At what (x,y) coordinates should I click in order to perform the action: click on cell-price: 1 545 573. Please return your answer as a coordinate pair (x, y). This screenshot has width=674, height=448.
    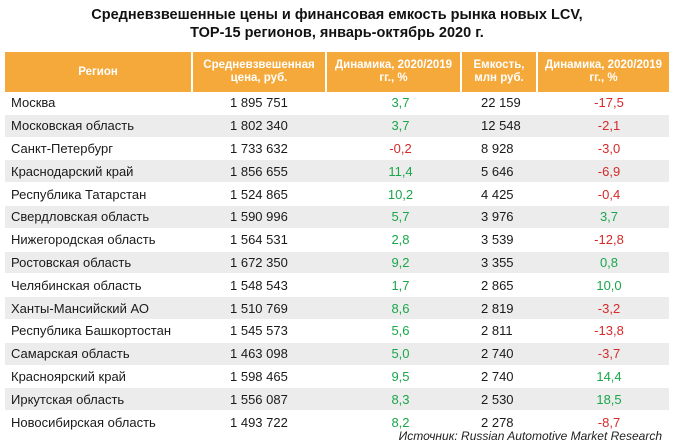
    Looking at the image, I should click on (259, 331).